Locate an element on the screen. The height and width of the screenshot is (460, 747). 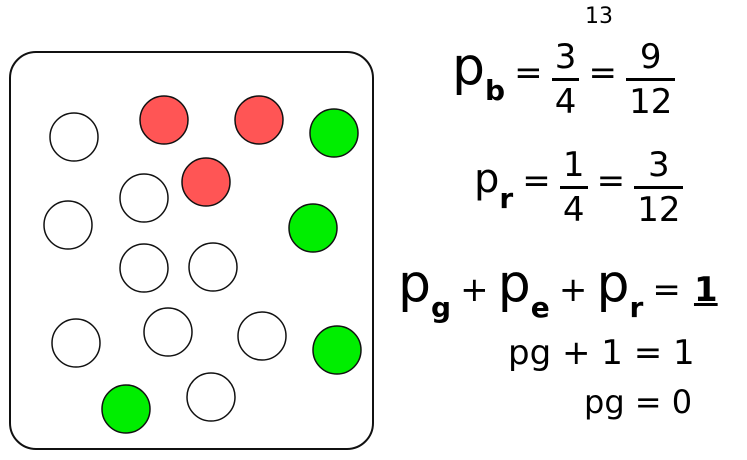
eq-pb-frac1-num: 3 is located at coordinates (565, 57).